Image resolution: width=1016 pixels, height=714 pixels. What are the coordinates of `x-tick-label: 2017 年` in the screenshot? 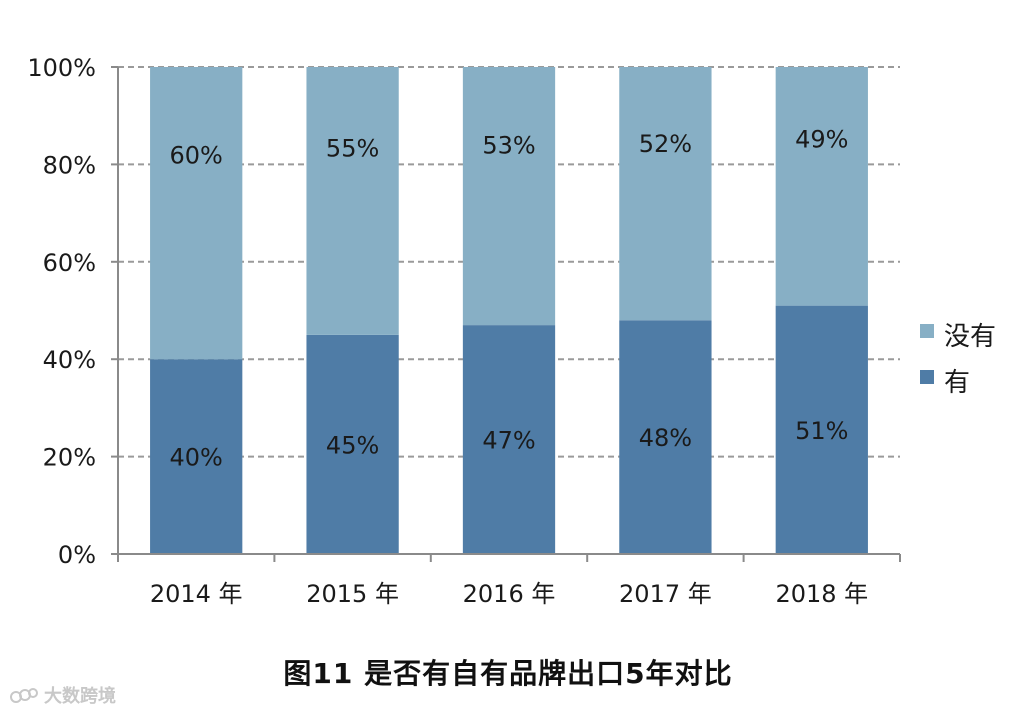 It's located at (665, 594).